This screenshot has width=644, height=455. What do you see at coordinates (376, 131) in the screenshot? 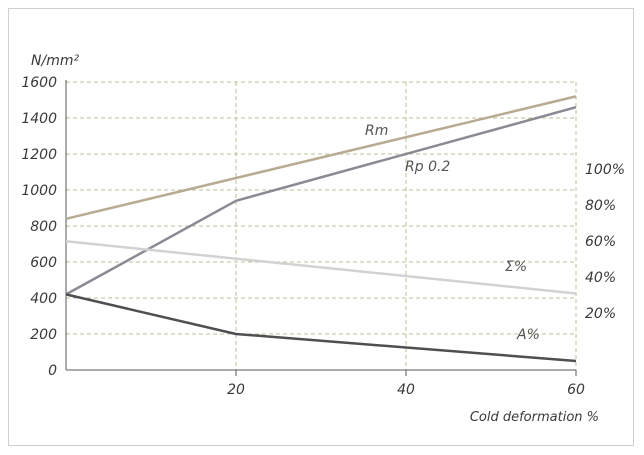
I see `series-label-0: Rm` at bounding box center [376, 131].